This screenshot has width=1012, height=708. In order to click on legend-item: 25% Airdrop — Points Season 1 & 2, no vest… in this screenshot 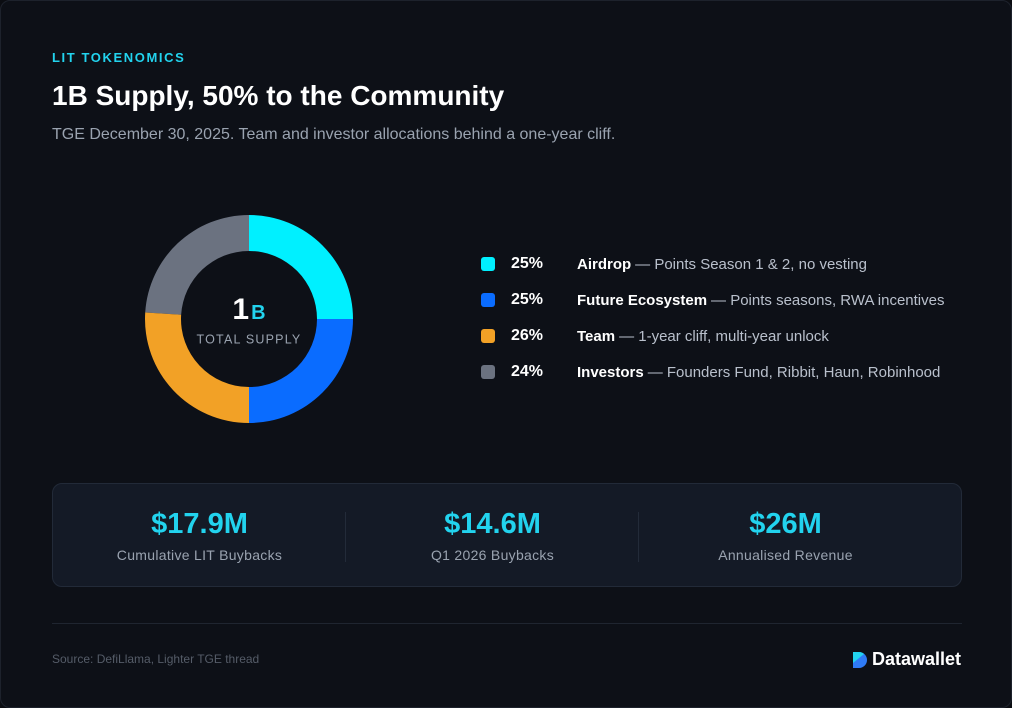, I will do `click(674, 264)`.